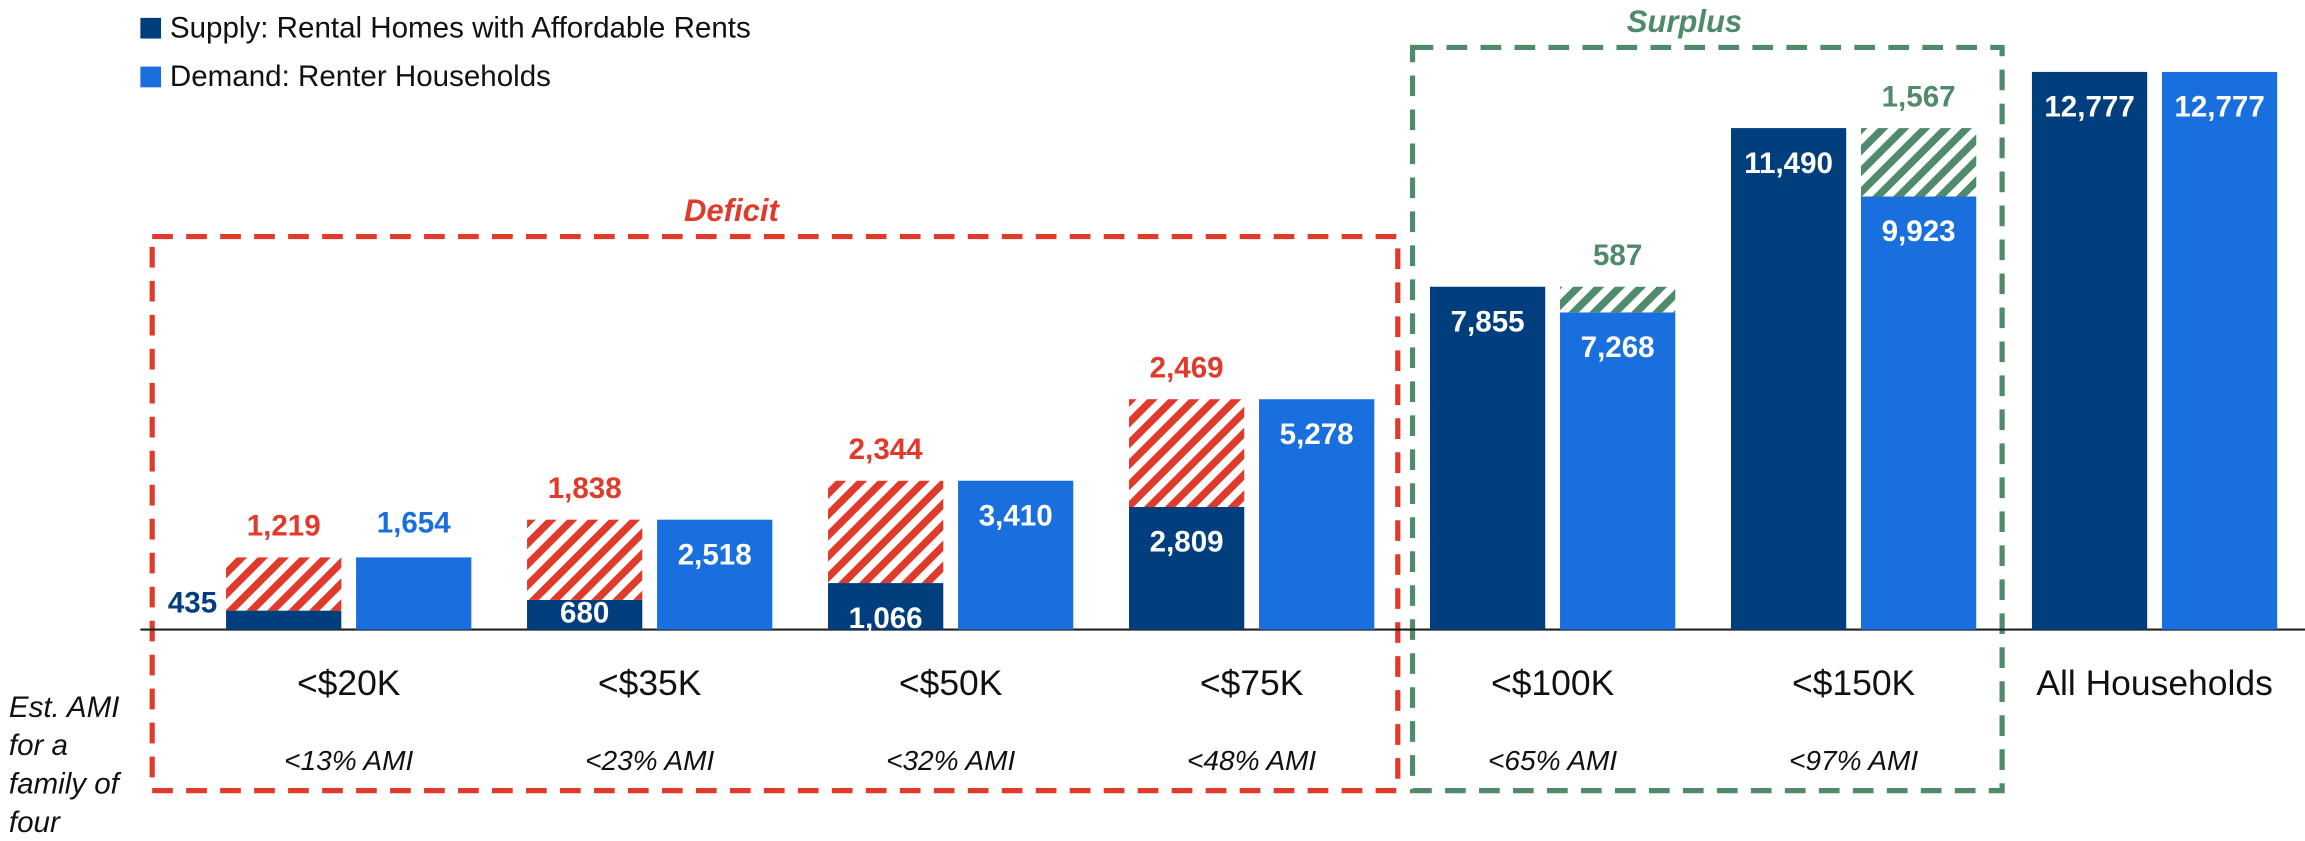  I want to click on value-label: 11,490, so click(1788, 163).